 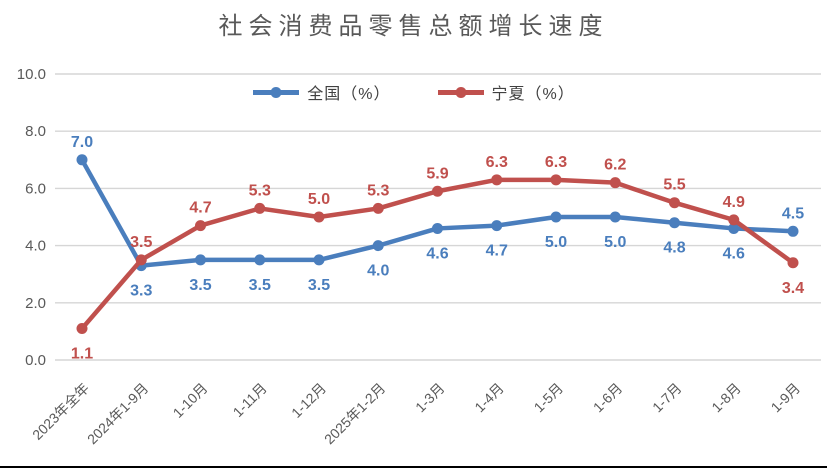 I want to click on x-axis-tick-label: 1-3月, so click(x=430, y=398).